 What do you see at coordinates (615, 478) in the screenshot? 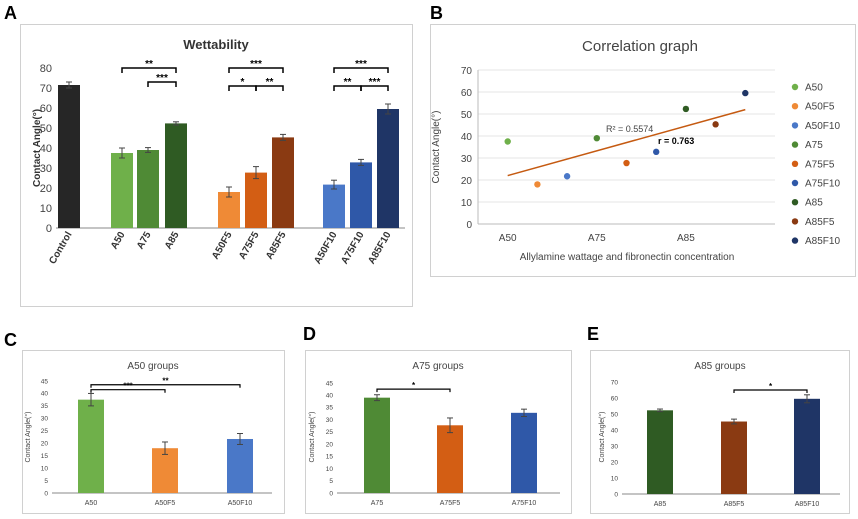
I see `panel-e-y-tick-label: 10` at bounding box center [615, 478].